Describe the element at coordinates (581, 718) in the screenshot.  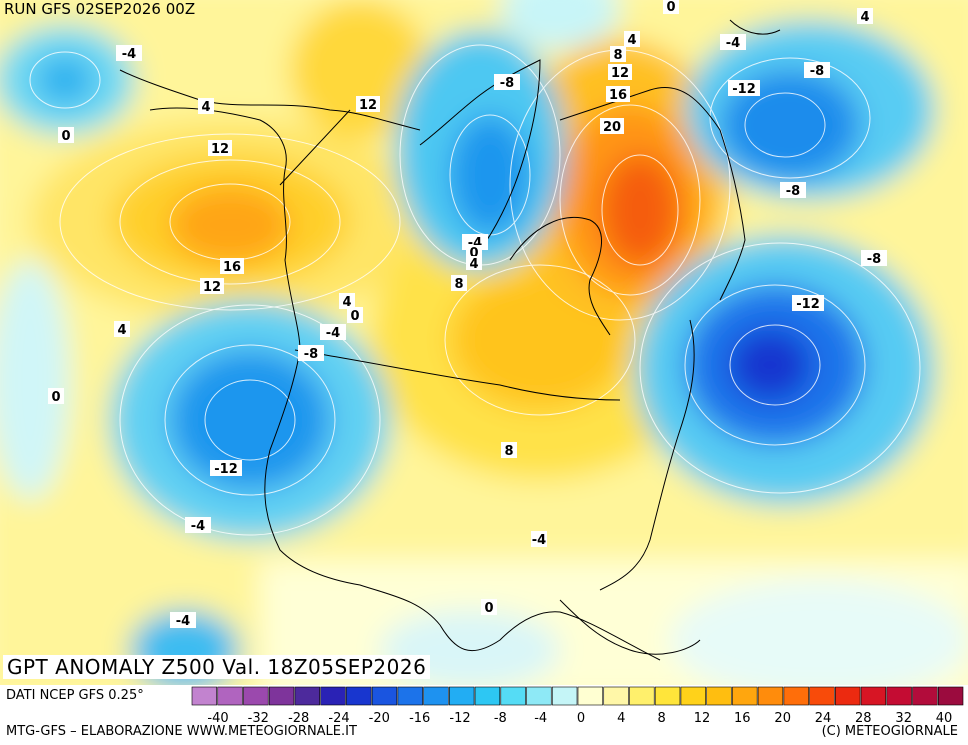
I see `legend-tick-label: 0` at that location.